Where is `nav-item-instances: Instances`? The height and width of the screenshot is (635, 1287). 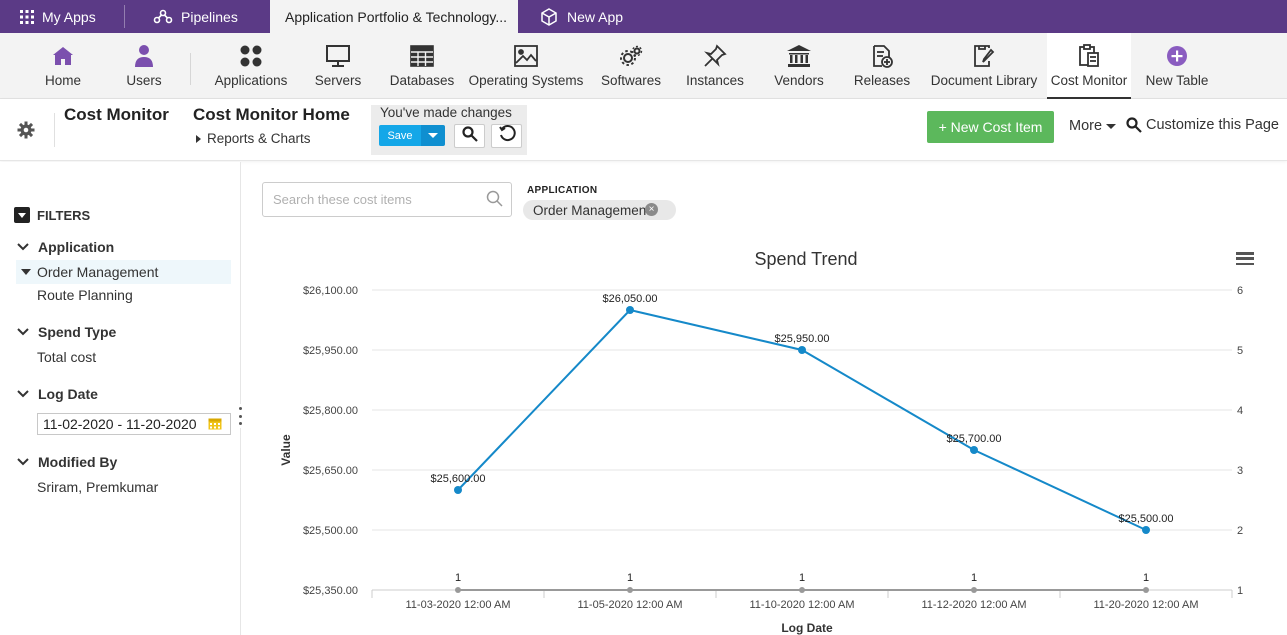
nav-item-instances: Instances is located at coordinates (715, 66).